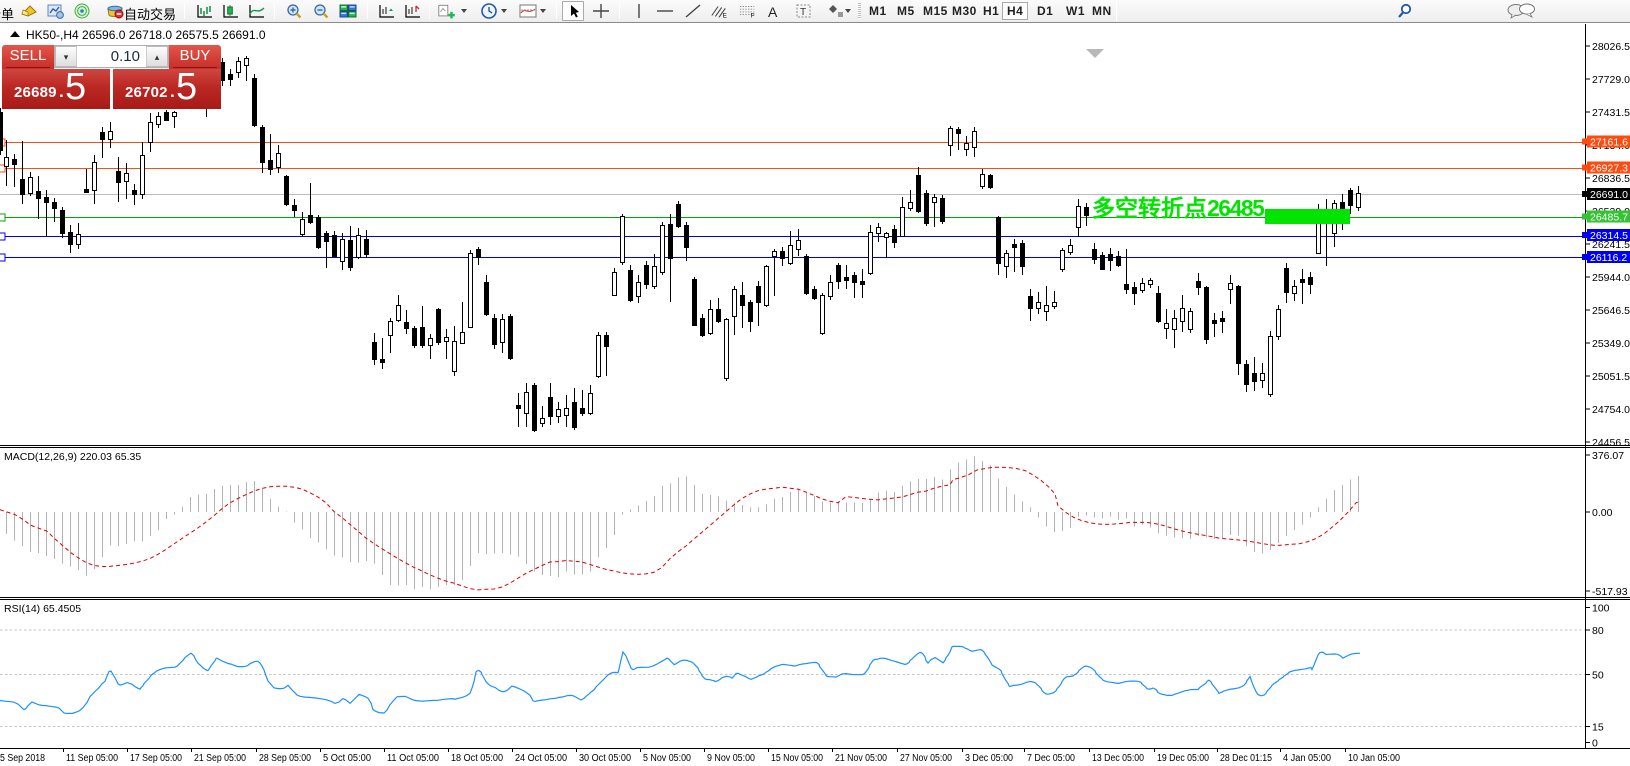  What do you see at coordinates (1611, 410) in the screenshot?
I see `svg-text: 24754.0` at bounding box center [1611, 410].